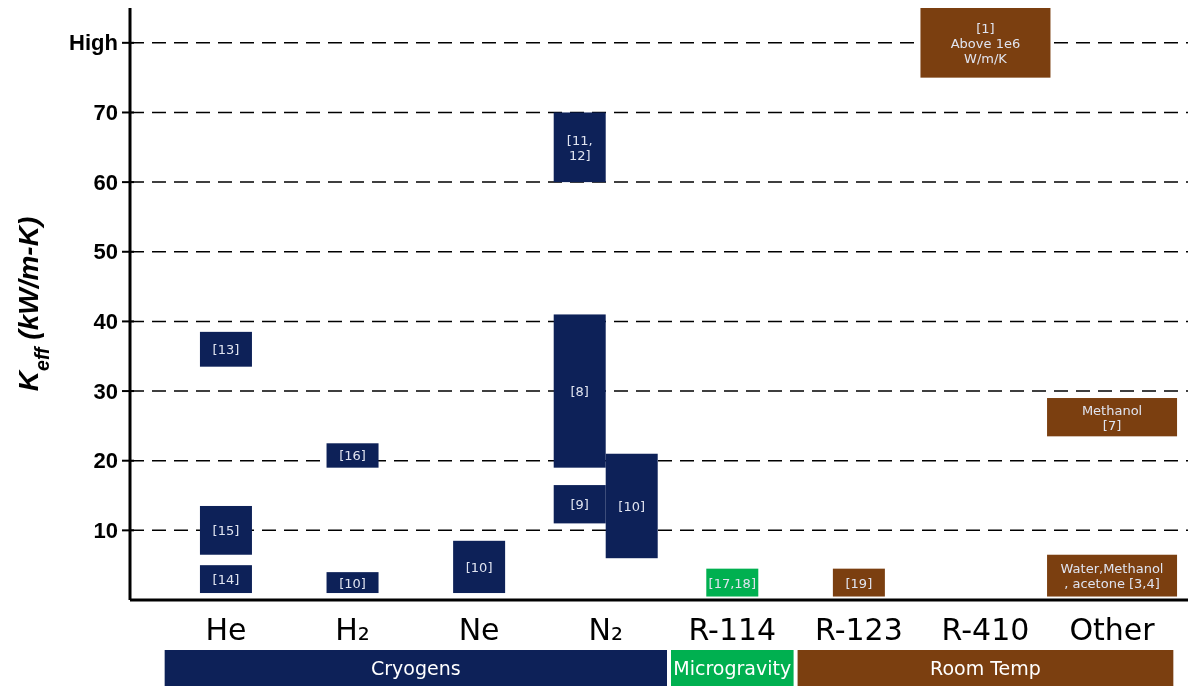 The height and width of the screenshot is (688, 1200). Describe the element at coordinates (985, 43) in the screenshot. I see `annotation: [1] Above 1e6 W/m/K` at that location.